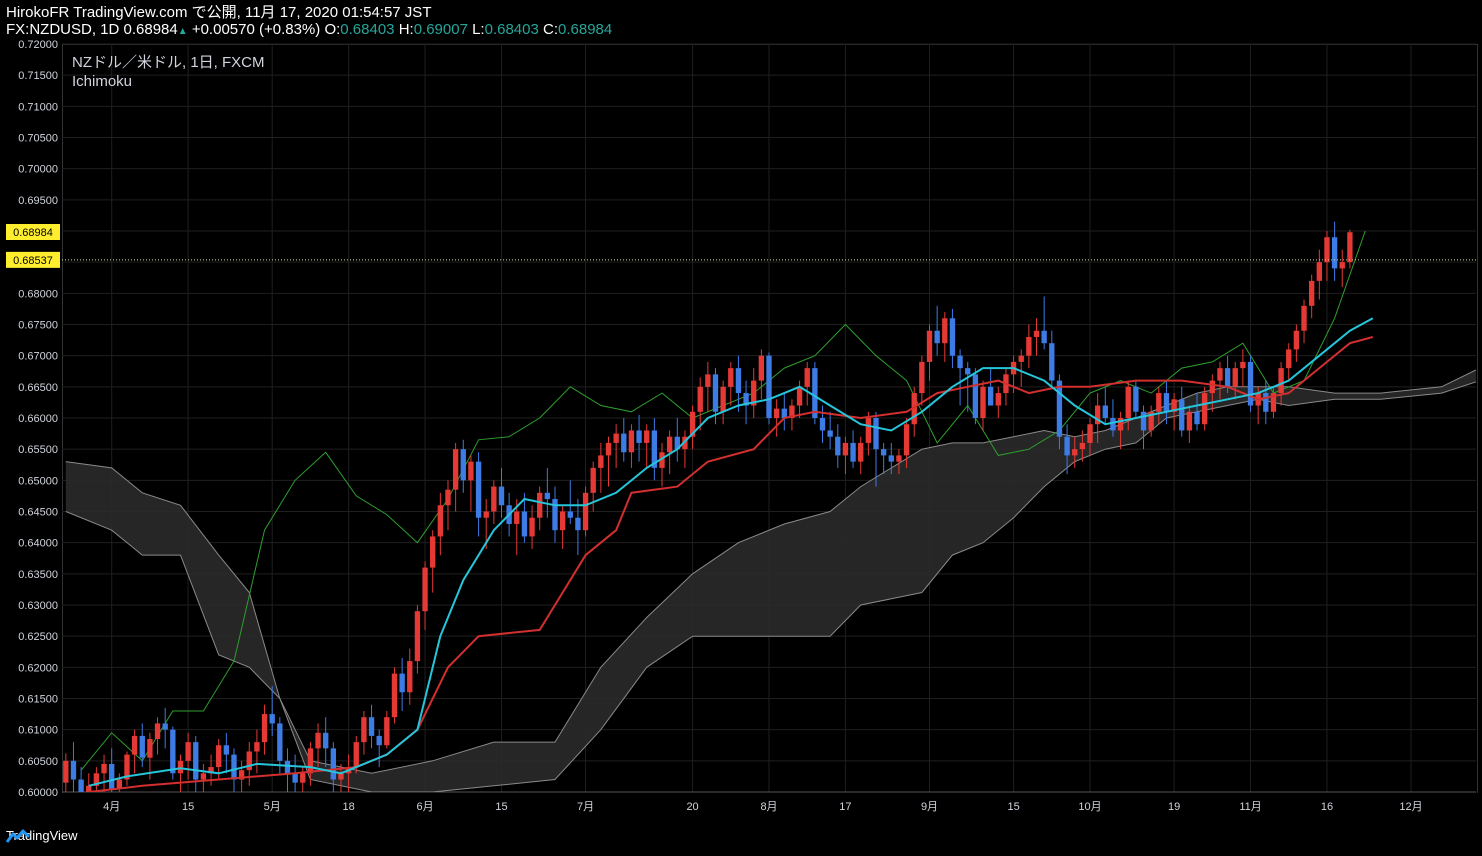 Image resolution: width=1482 pixels, height=856 pixels. I want to click on y-tick-label: 0.67500, so click(38, 326).